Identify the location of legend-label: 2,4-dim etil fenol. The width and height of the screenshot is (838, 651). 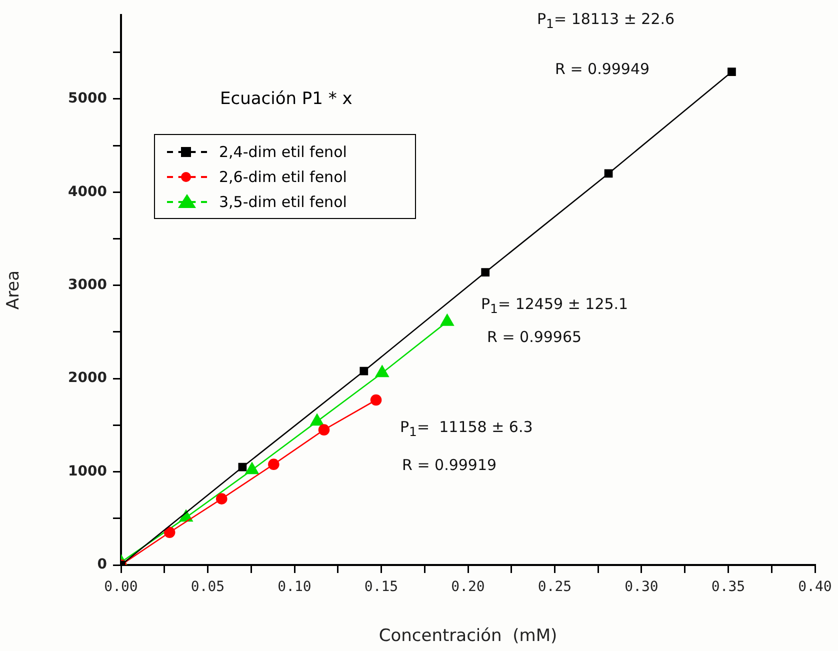
(283, 151).